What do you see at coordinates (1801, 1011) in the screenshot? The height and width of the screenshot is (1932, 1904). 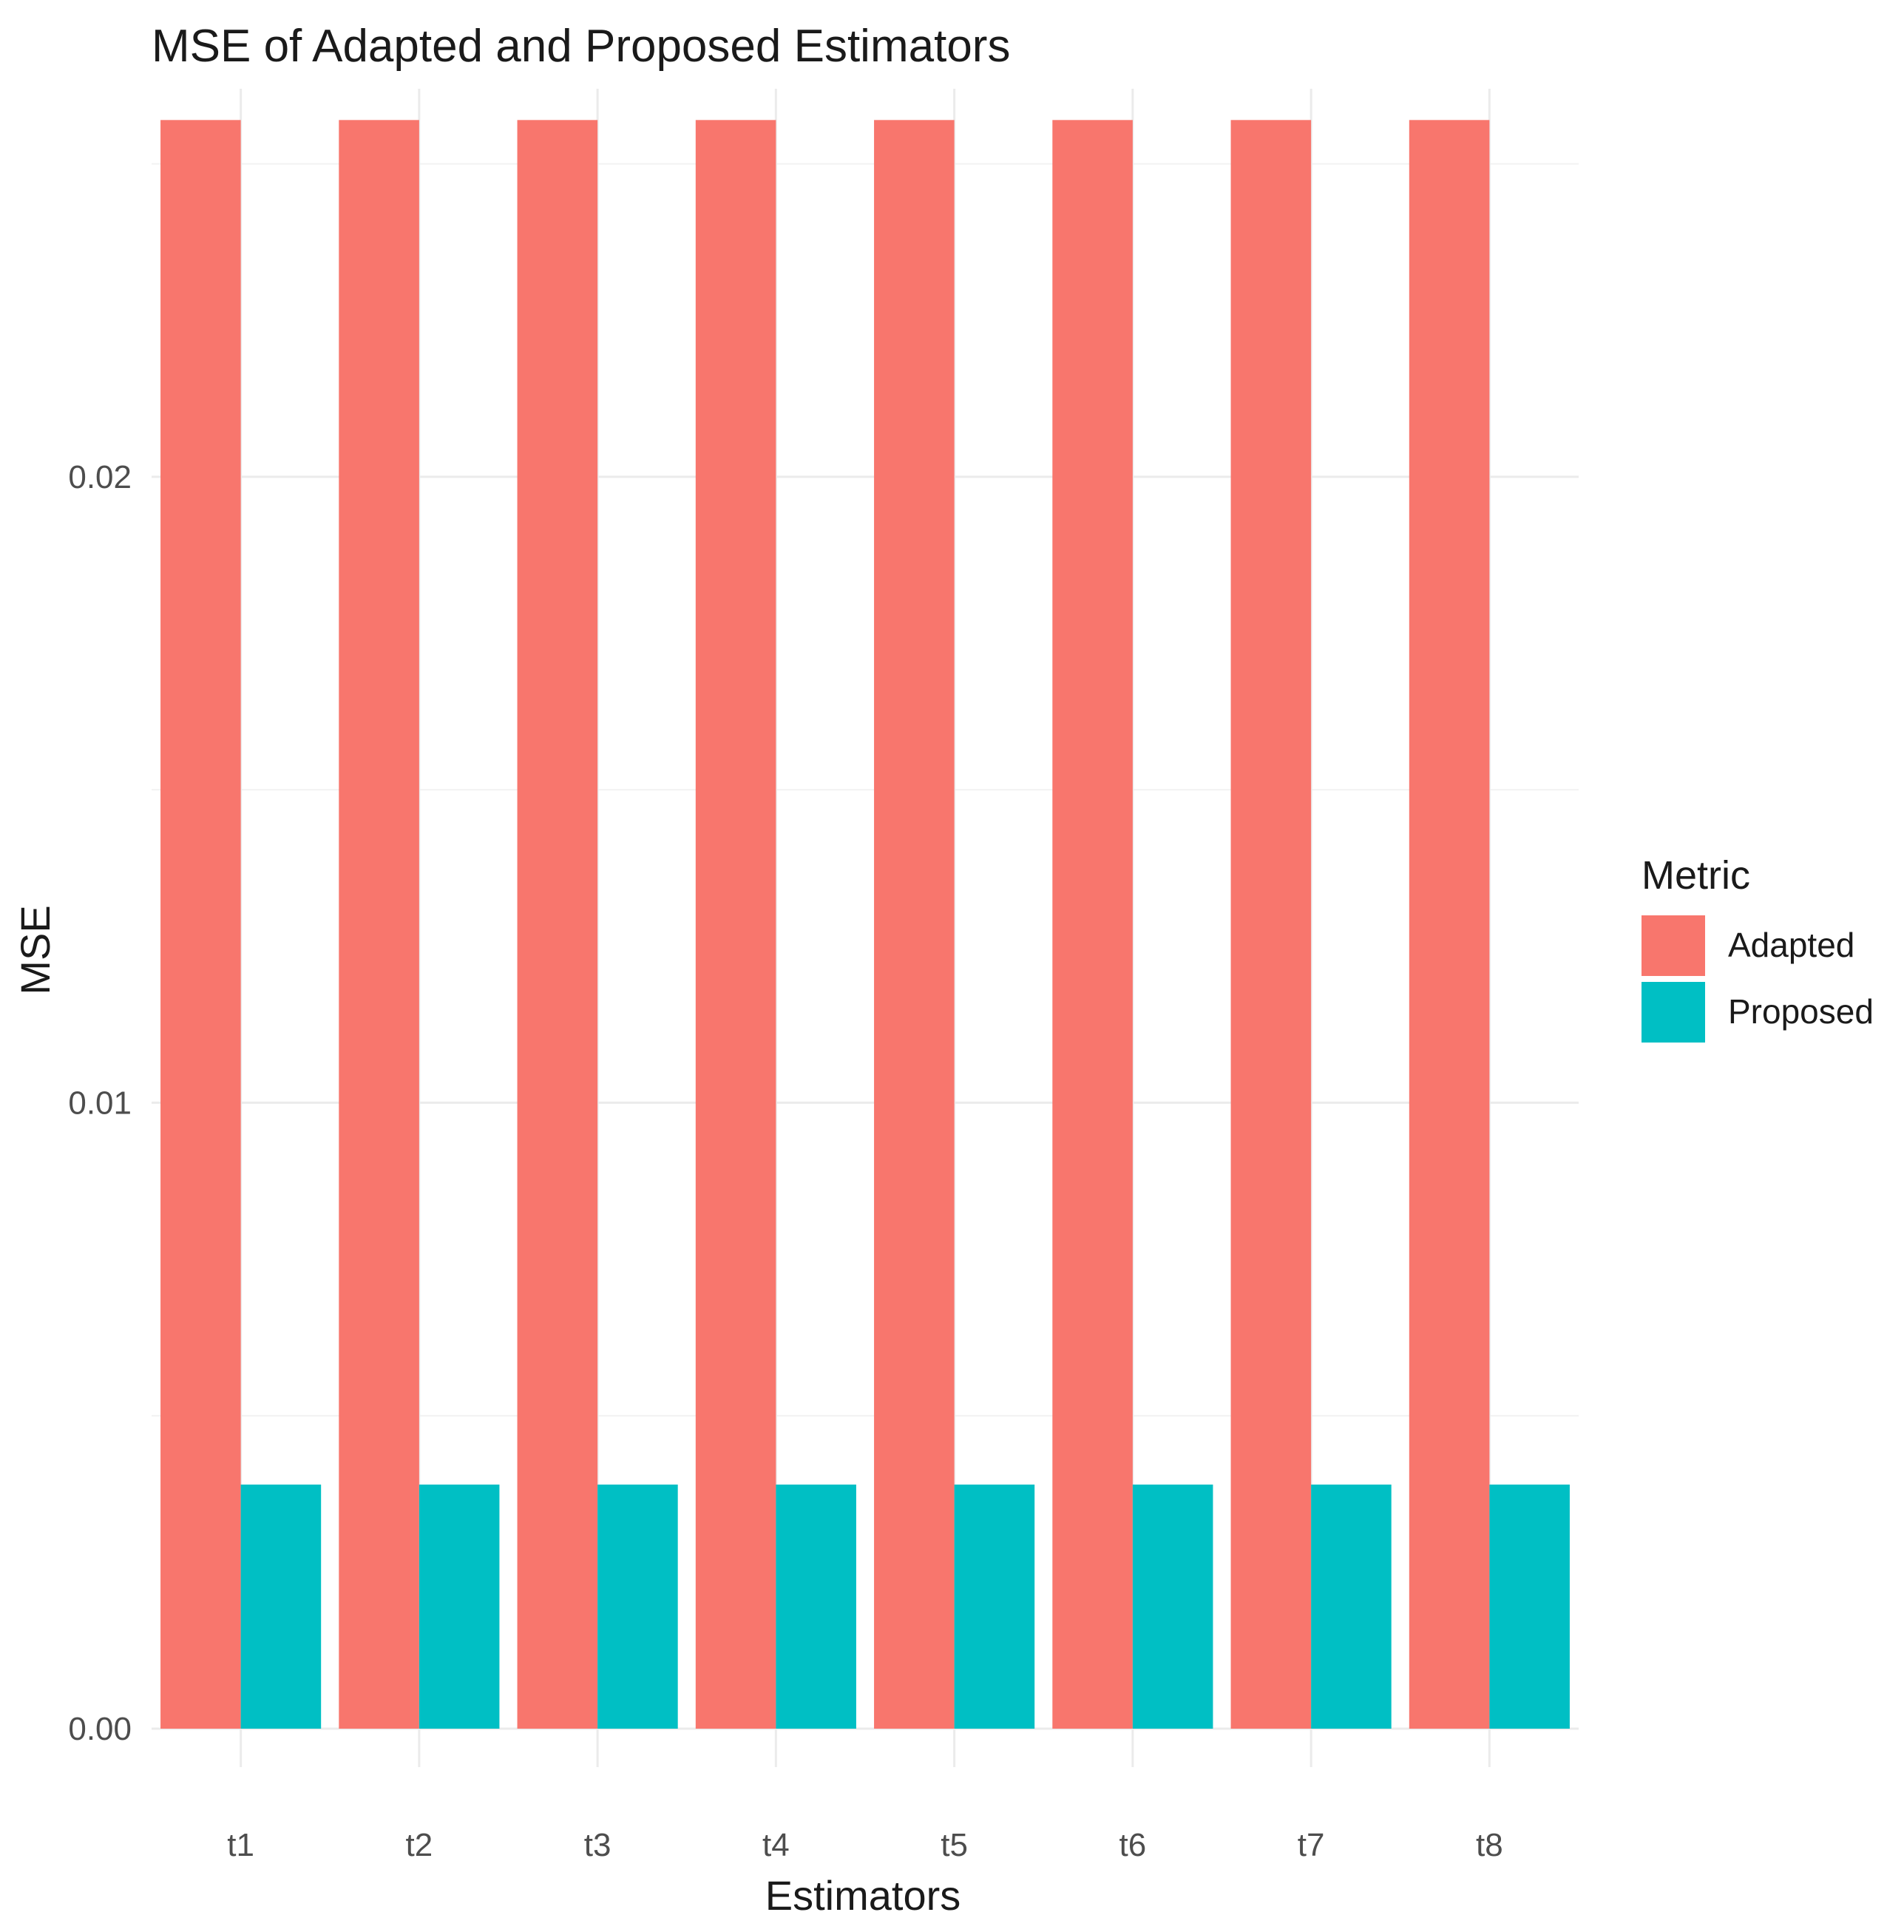 I see `legend-label-proposed: Proposed` at bounding box center [1801, 1011].